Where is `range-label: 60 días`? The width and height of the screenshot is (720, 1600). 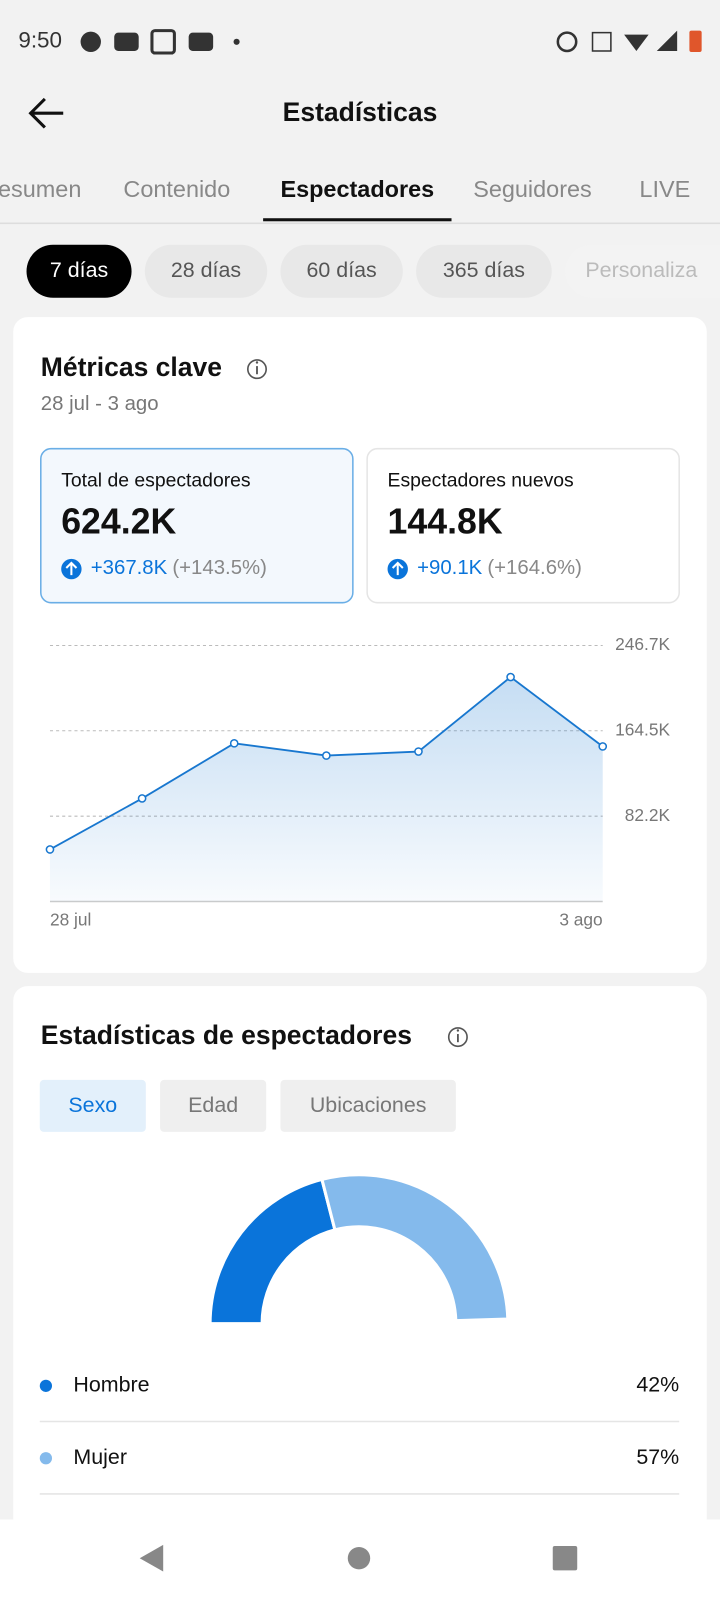 range-label: 60 días is located at coordinates (342, 270).